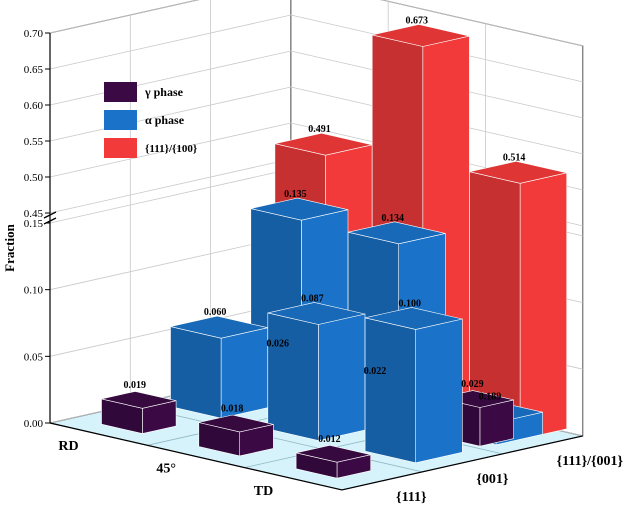 The image size is (623, 512). I want to click on legend: γ phase α phase {111}/{100}, so click(150, 120).